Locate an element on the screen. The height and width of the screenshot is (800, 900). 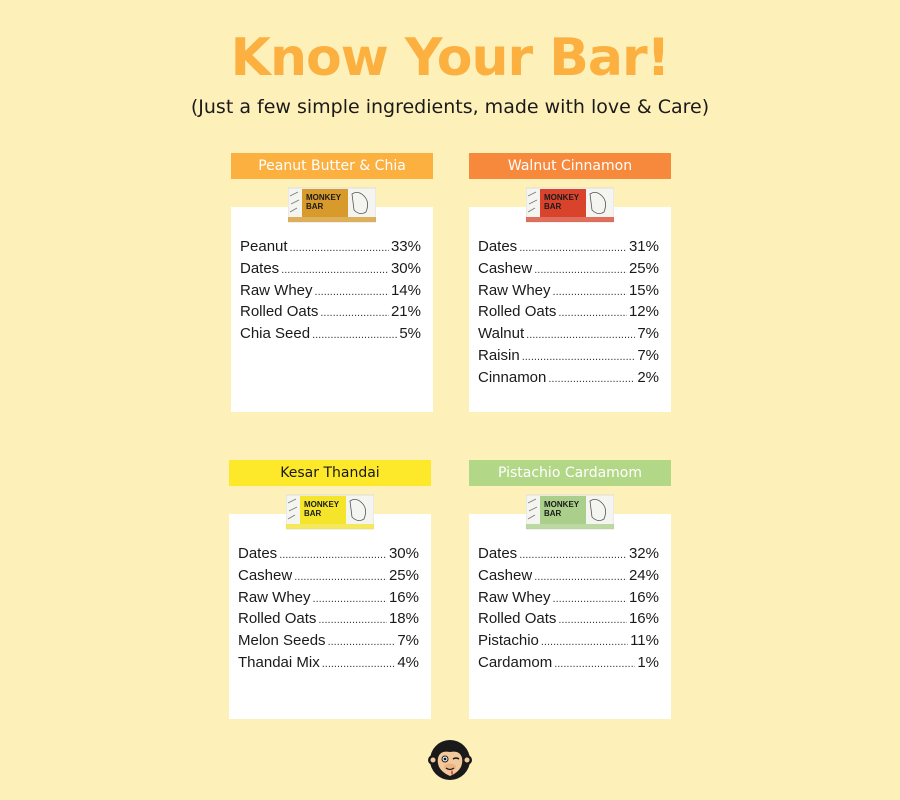
bar-label: Pistachio Cardamom is located at coordinates (570, 473).